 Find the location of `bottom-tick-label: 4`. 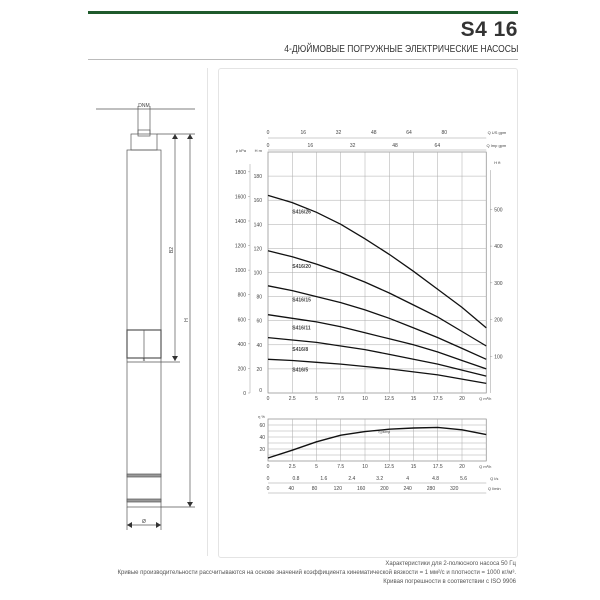

bottom-tick-label: 4 is located at coordinates (407, 479).